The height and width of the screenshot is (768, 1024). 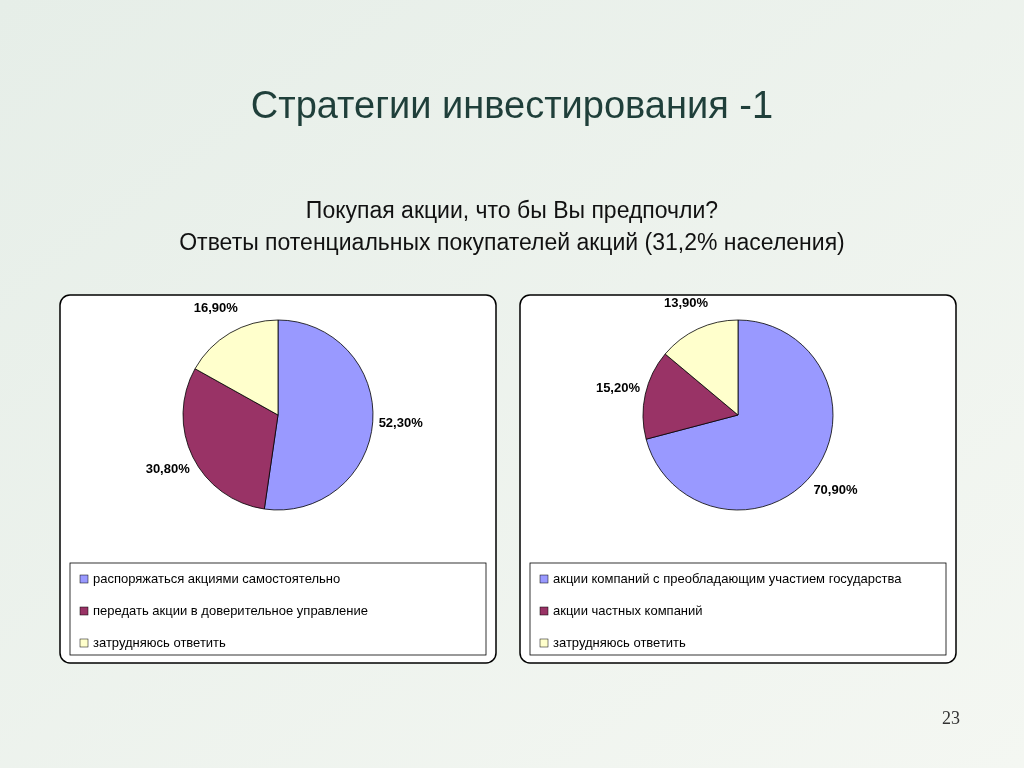 I want to click on data-label: 15,20%, so click(x=618, y=387).